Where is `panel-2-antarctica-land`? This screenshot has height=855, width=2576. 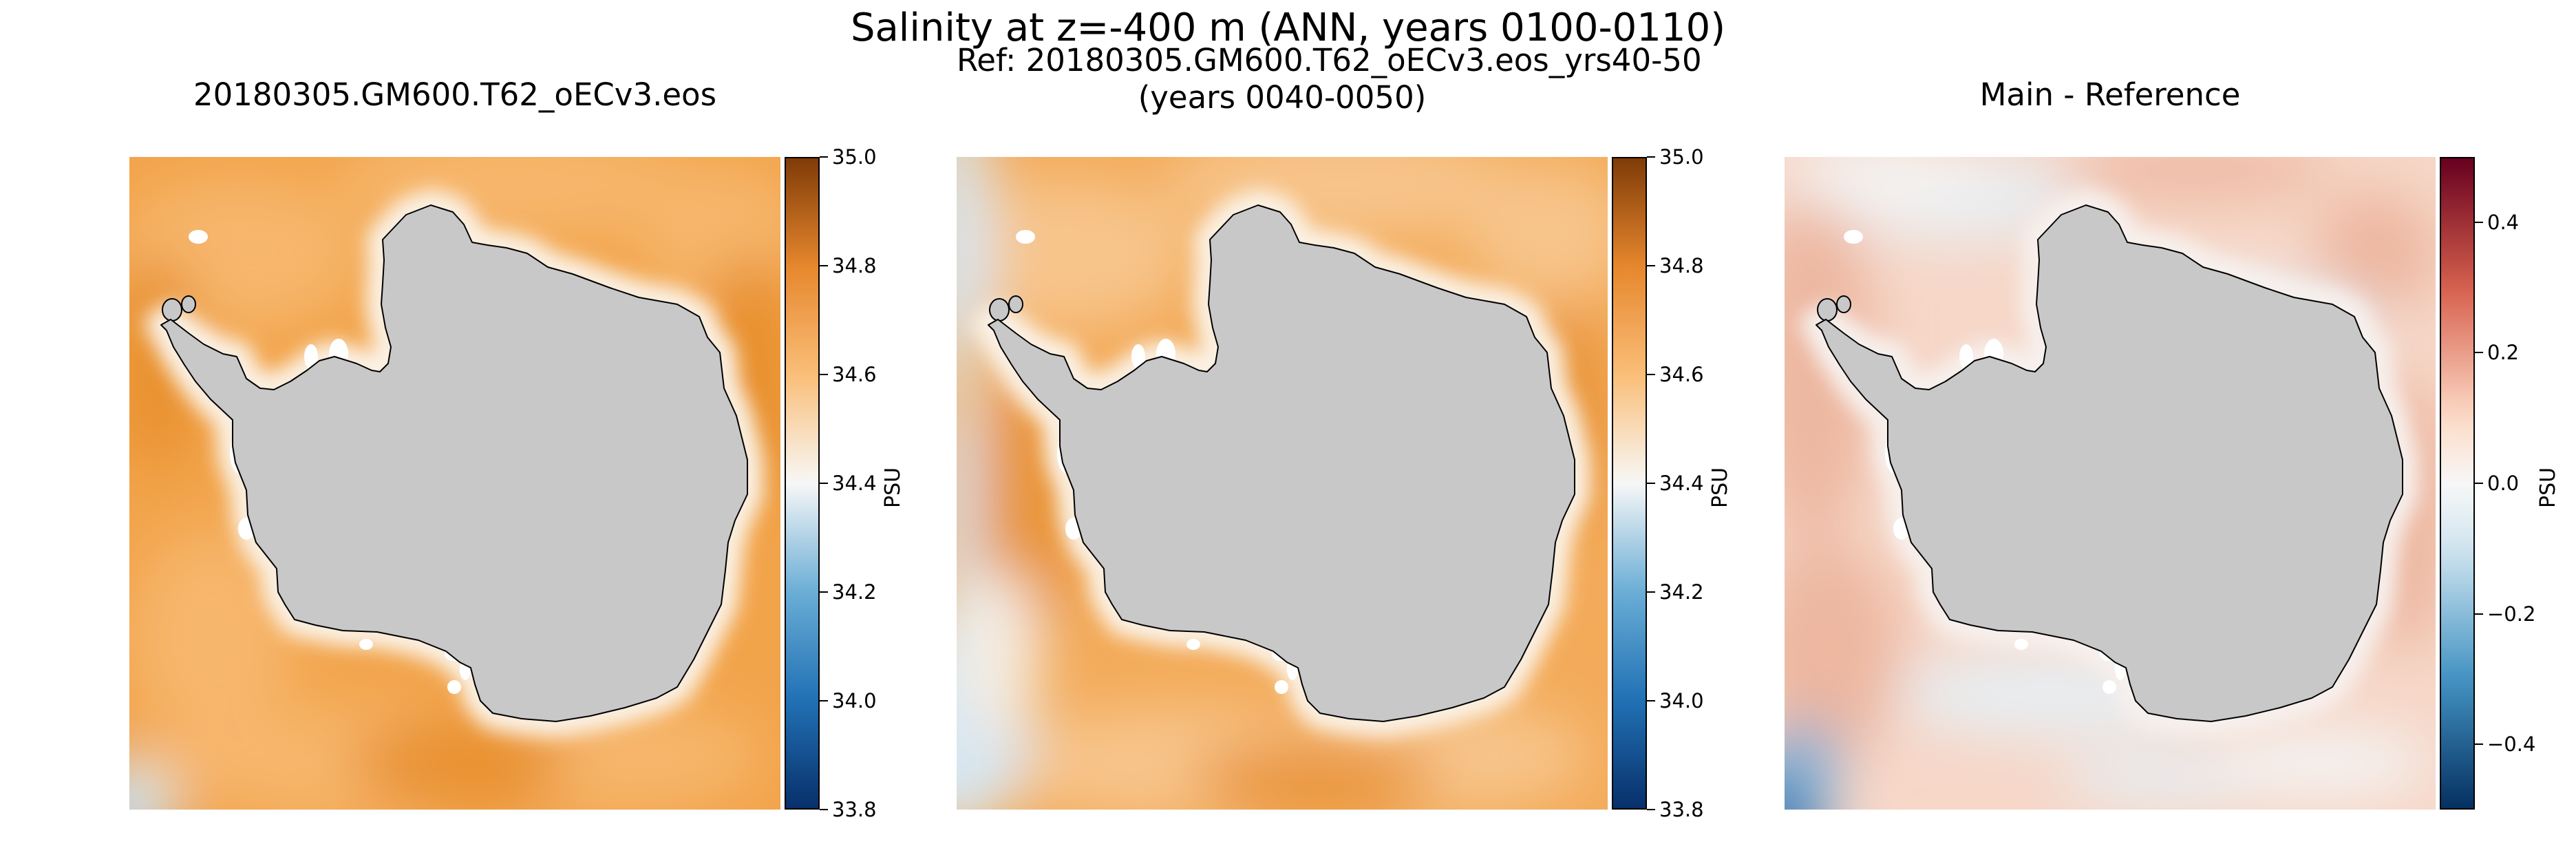
panel-2-antarctica-land is located at coordinates (1281, 463).